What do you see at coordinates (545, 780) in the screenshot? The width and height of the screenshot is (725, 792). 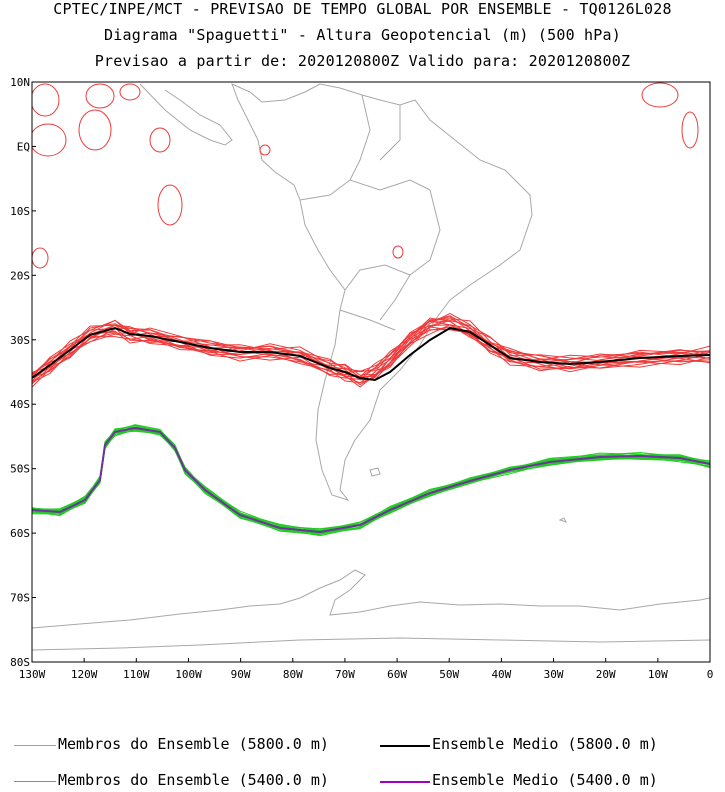 I see `legend-label-mean-5400: Ensemble Medio (5400.0 m)` at bounding box center [545, 780].